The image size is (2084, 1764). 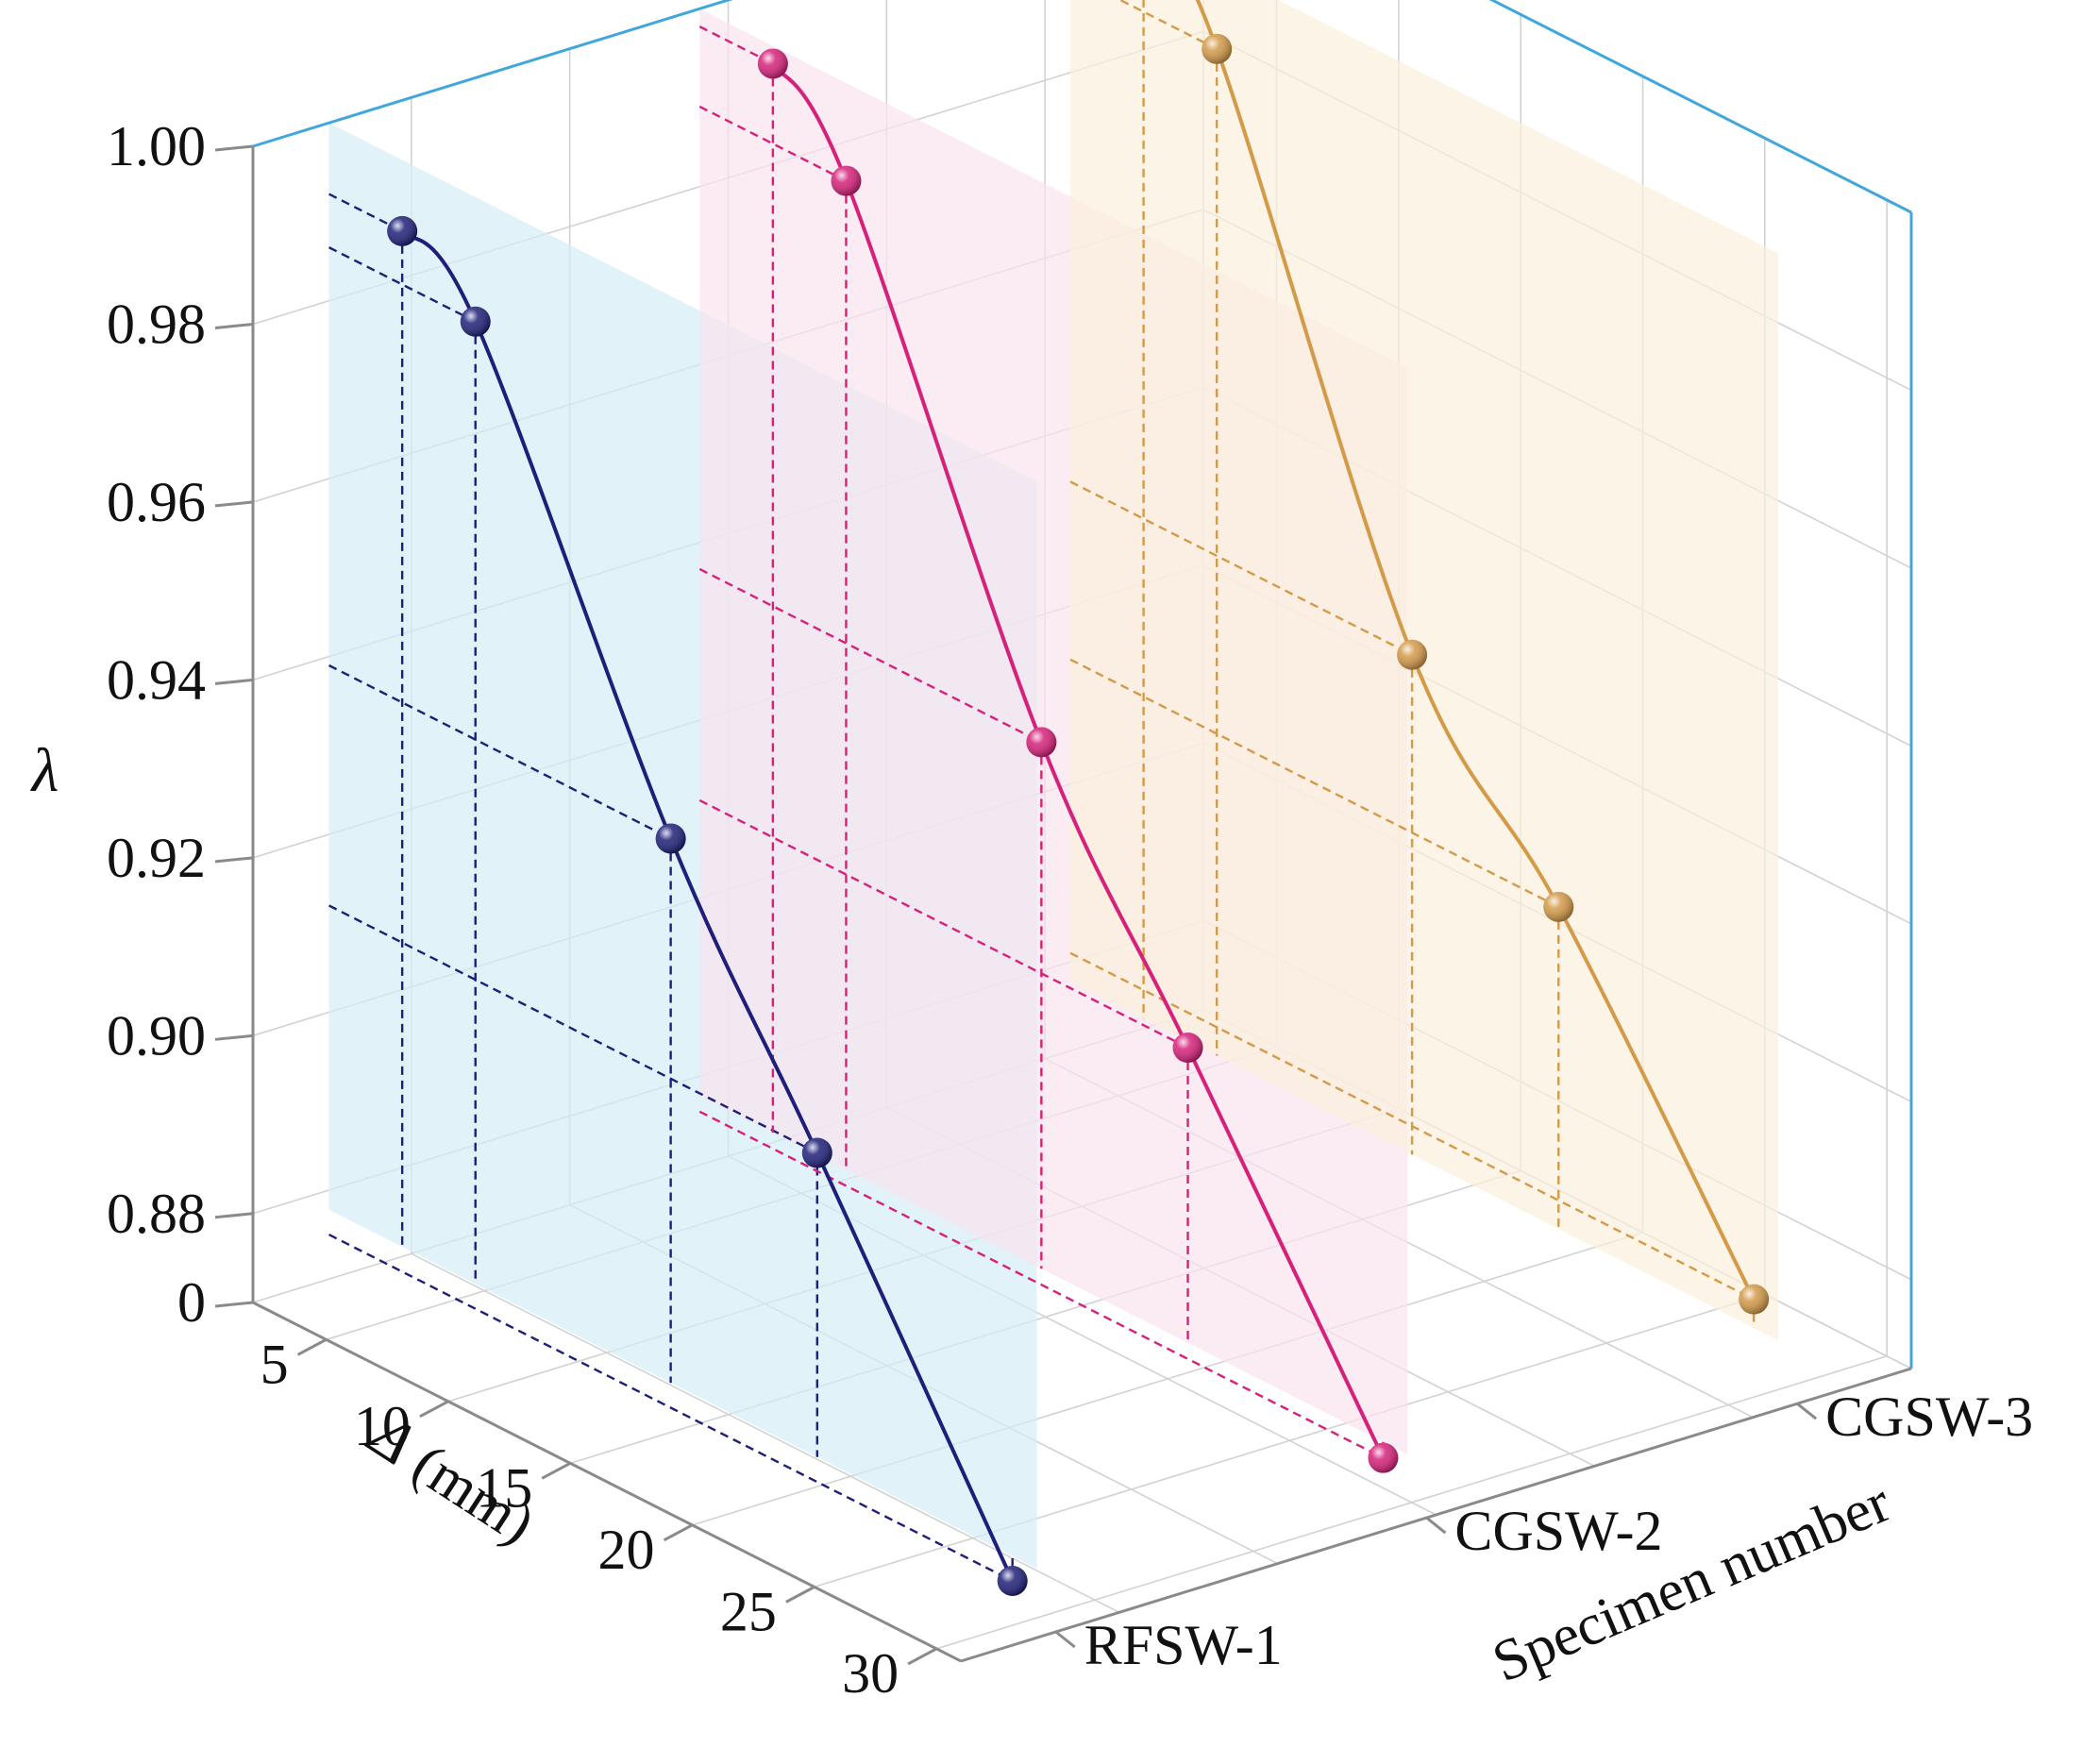 I want to click on z-tick-label: 0.92, so click(x=157, y=858).